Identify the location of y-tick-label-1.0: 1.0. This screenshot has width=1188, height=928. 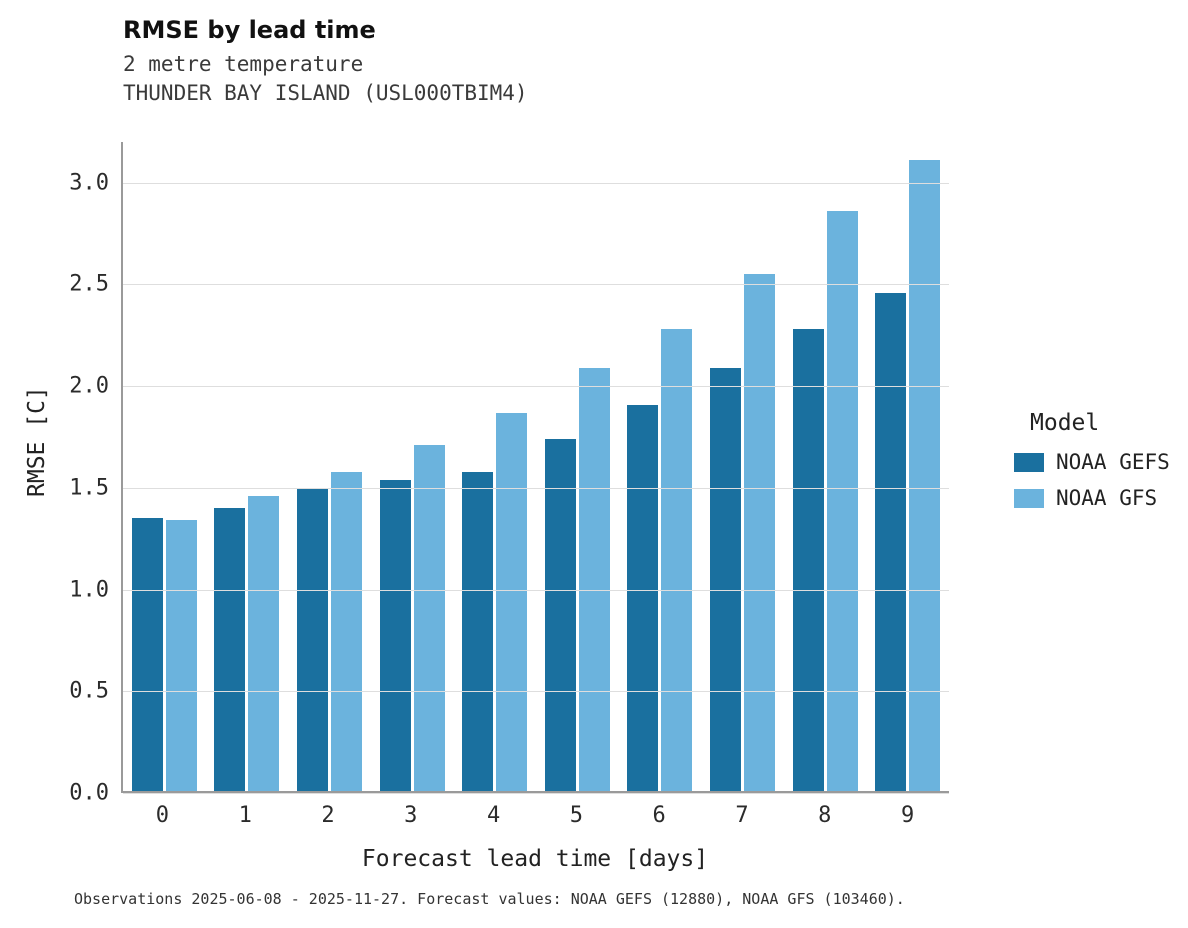
(89, 590).